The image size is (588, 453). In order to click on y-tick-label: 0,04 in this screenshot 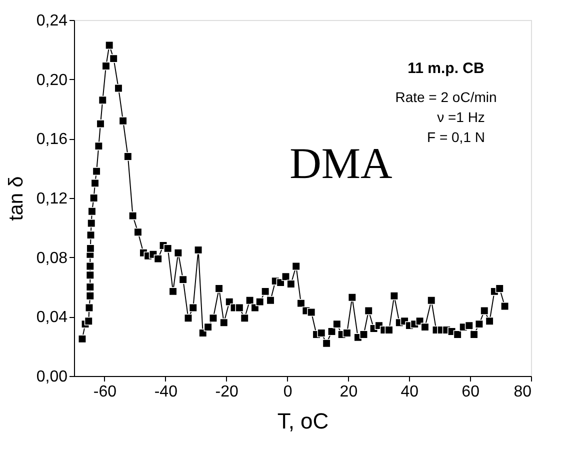, I will do `click(52, 317)`.